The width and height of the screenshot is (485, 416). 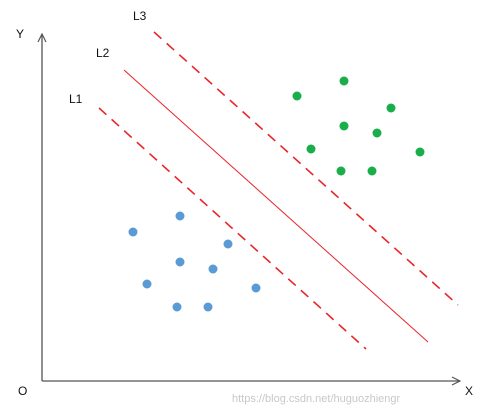 I want to click on line-l1-label: L1, so click(x=76, y=99).